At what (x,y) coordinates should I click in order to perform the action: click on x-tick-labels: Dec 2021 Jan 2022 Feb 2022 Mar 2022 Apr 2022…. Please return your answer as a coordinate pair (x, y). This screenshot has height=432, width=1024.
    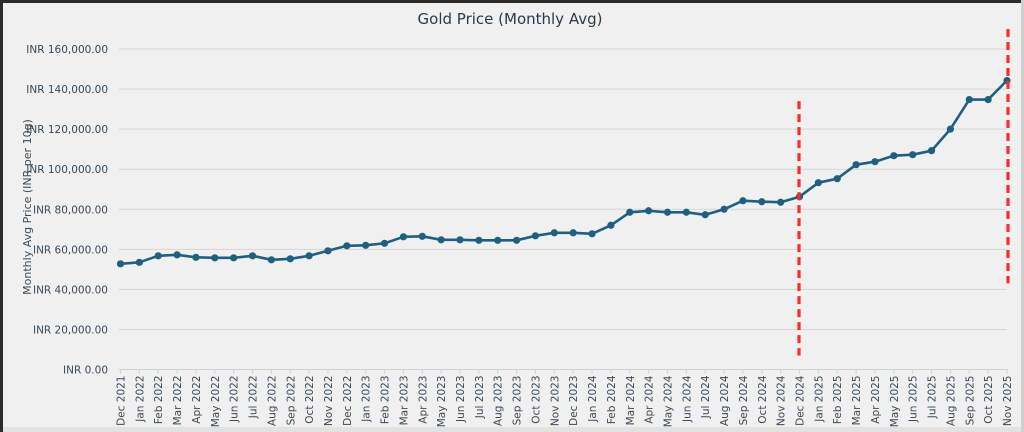
    Looking at the image, I should click on (565, 401).